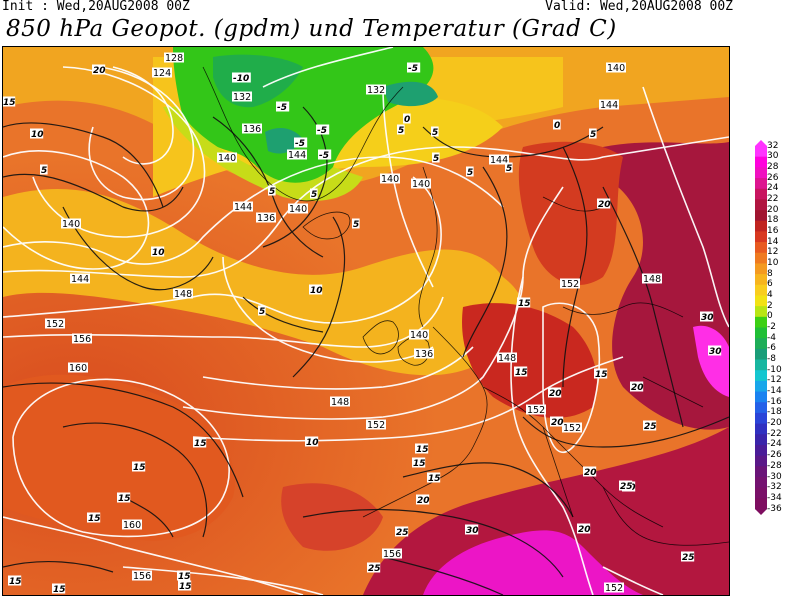  I want to click on init-time-label: Init : Wed,20AUG2008 00Z, so click(96, 7).